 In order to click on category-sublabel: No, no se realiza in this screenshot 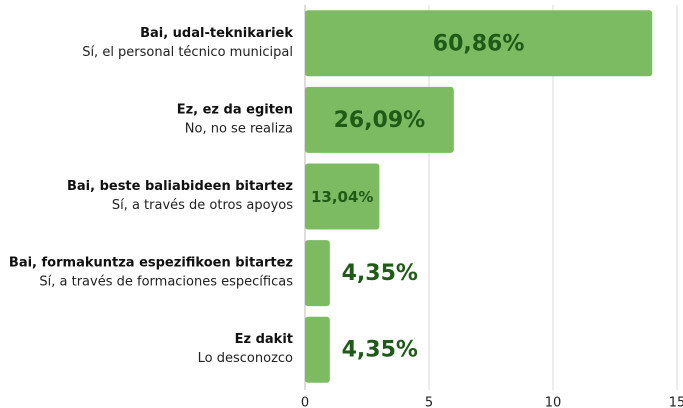, I will do `click(239, 128)`.